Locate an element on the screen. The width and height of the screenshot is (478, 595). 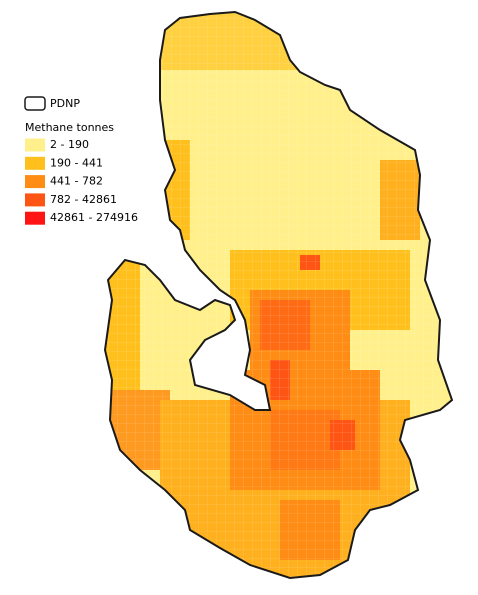
class-label: 190 - 441 is located at coordinates (76, 162).